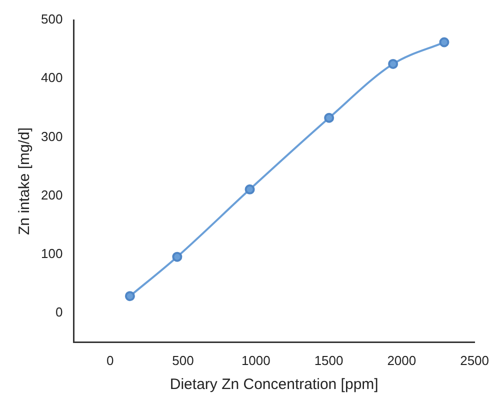 The height and width of the screenshot is (408, 500). Describe the element at coordinates (51, 254) in the screenshot. I see `y-tick-label: 100` at that location.